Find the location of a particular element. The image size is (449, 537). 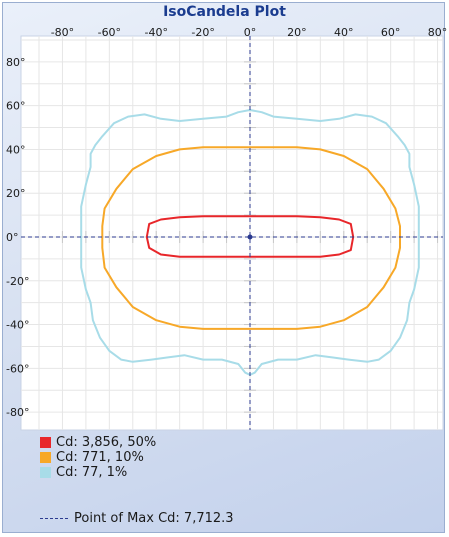

x-tick-label: 0° is located at coordinates (250, 32).